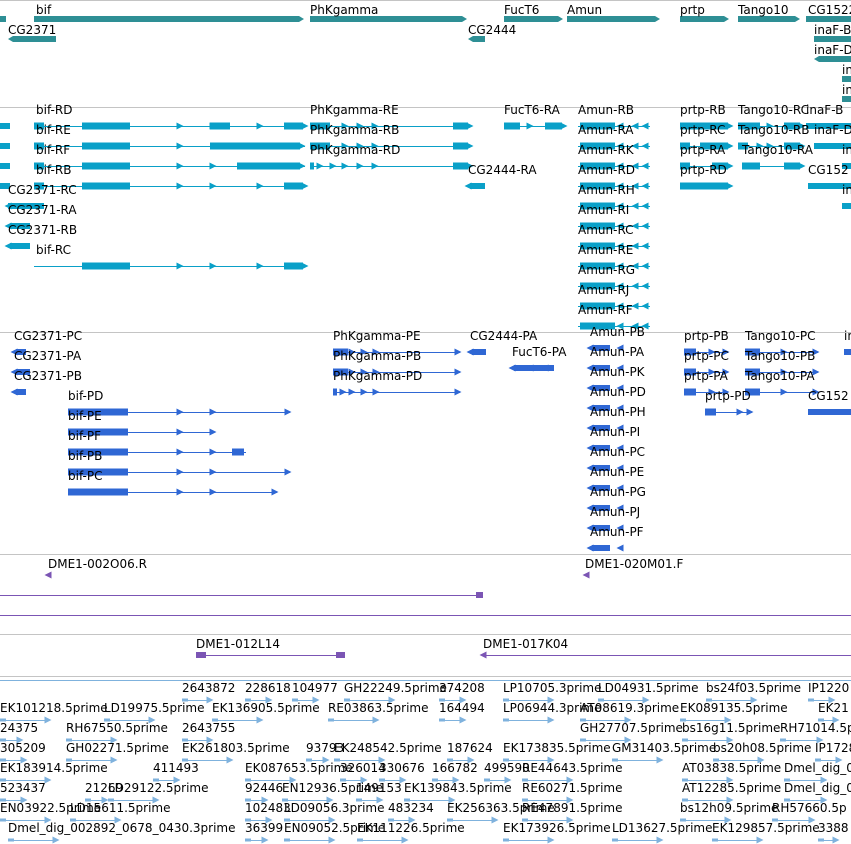  I want to click on protein-label-cg152: CG152, so click(828, 396).